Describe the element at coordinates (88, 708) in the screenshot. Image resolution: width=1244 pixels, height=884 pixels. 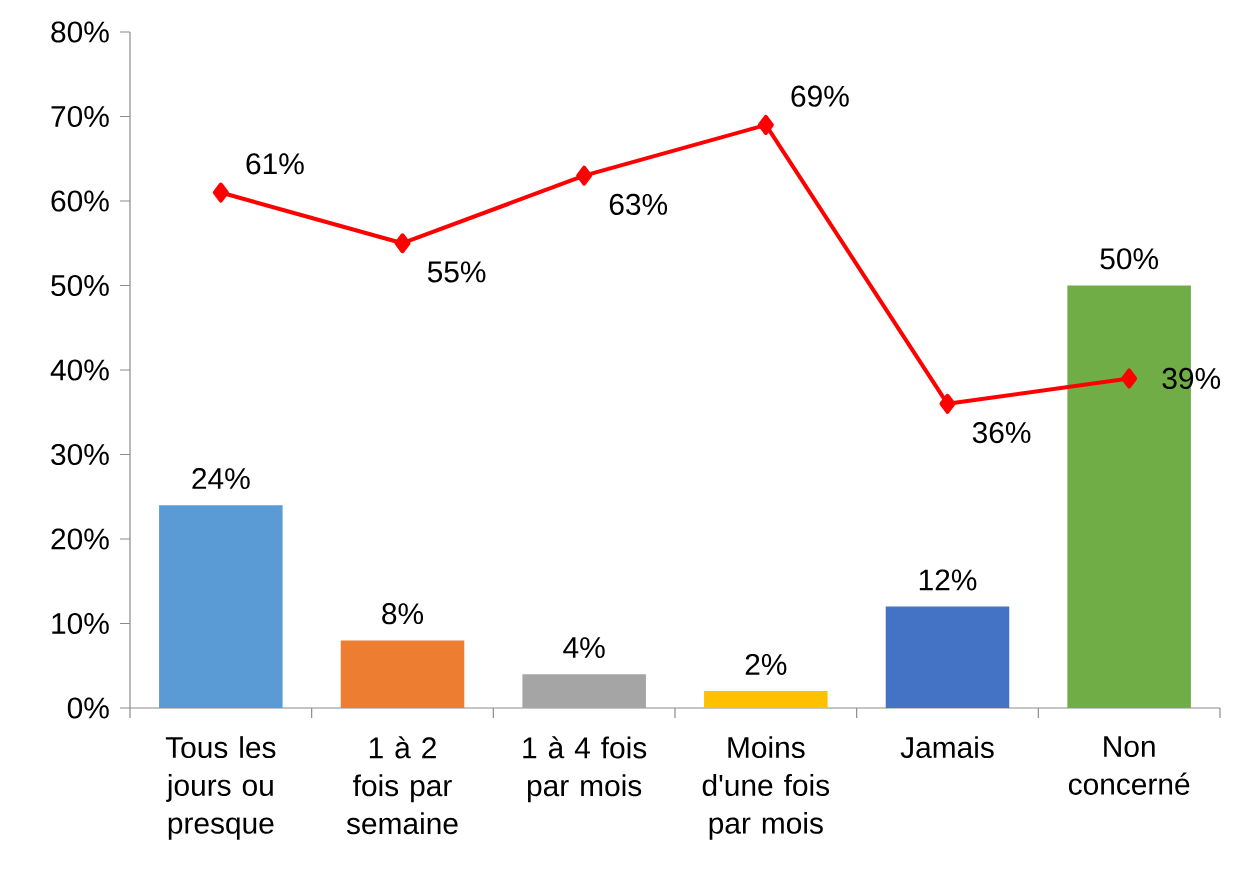
I see `y-tick-label: 0%` at that location.